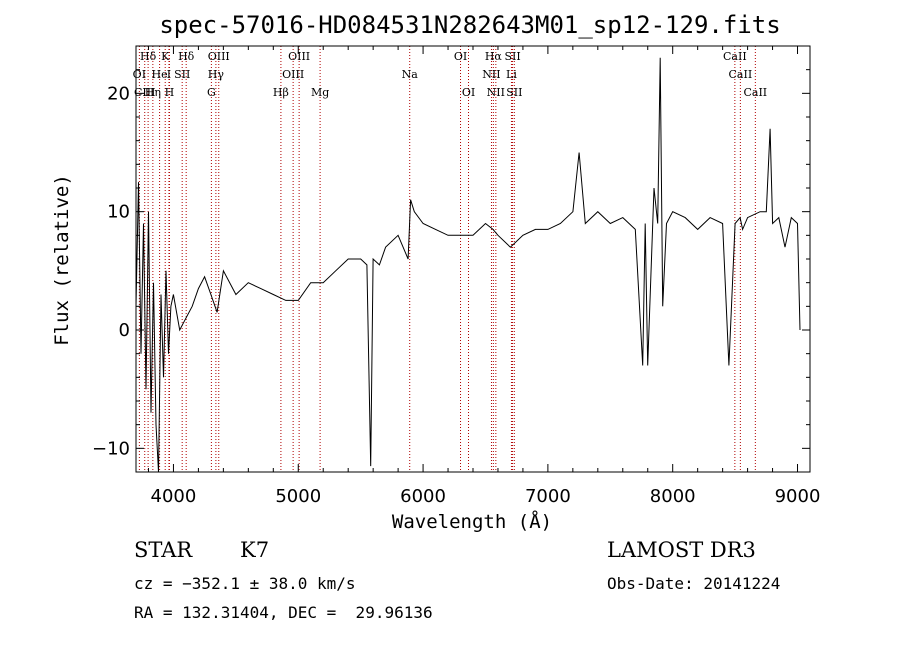 This screenshot has height=649, width=900. What do you see at coordinates (186, 56) in the screenshot?
I see `line-label-2: Hδ` at bounding box center [186, 56].